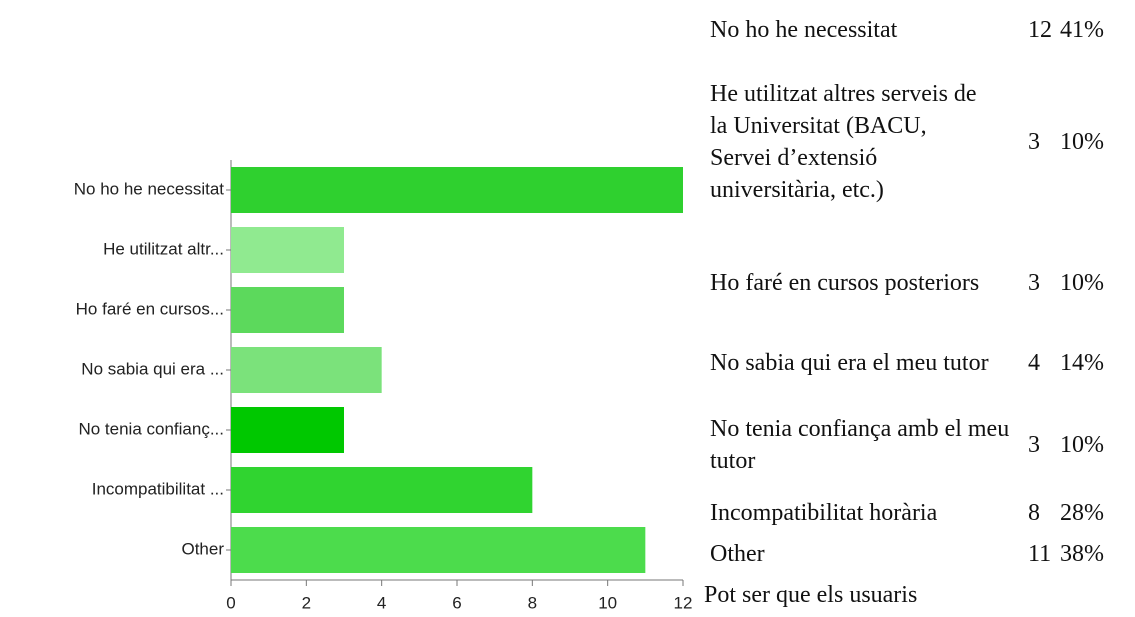 Image resolution: width=1135 pixels, height=617 pixels. Describe the element at coordinates (149, 188) in the screenshot. I see `y-tick-label: No ho he necessitat` at that location.